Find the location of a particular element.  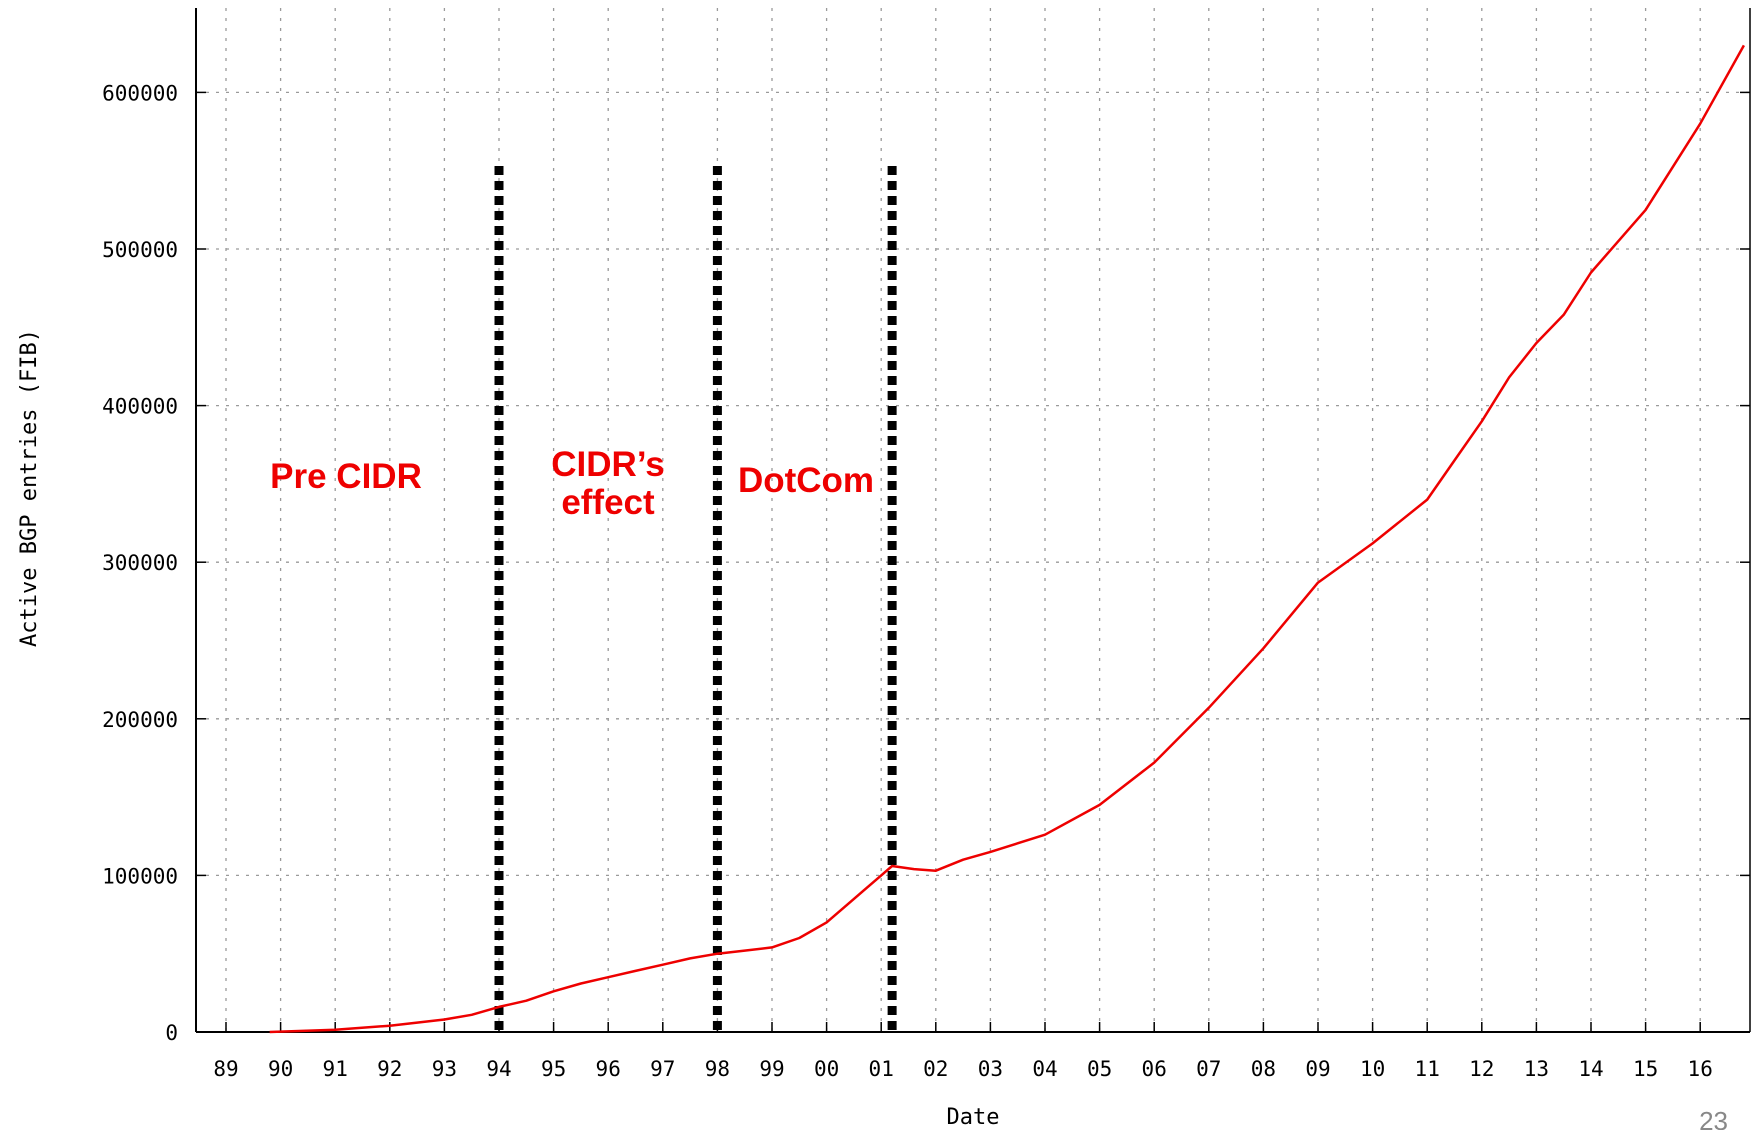

x-tick-label: 03 is located at coordinates (990, 1069).